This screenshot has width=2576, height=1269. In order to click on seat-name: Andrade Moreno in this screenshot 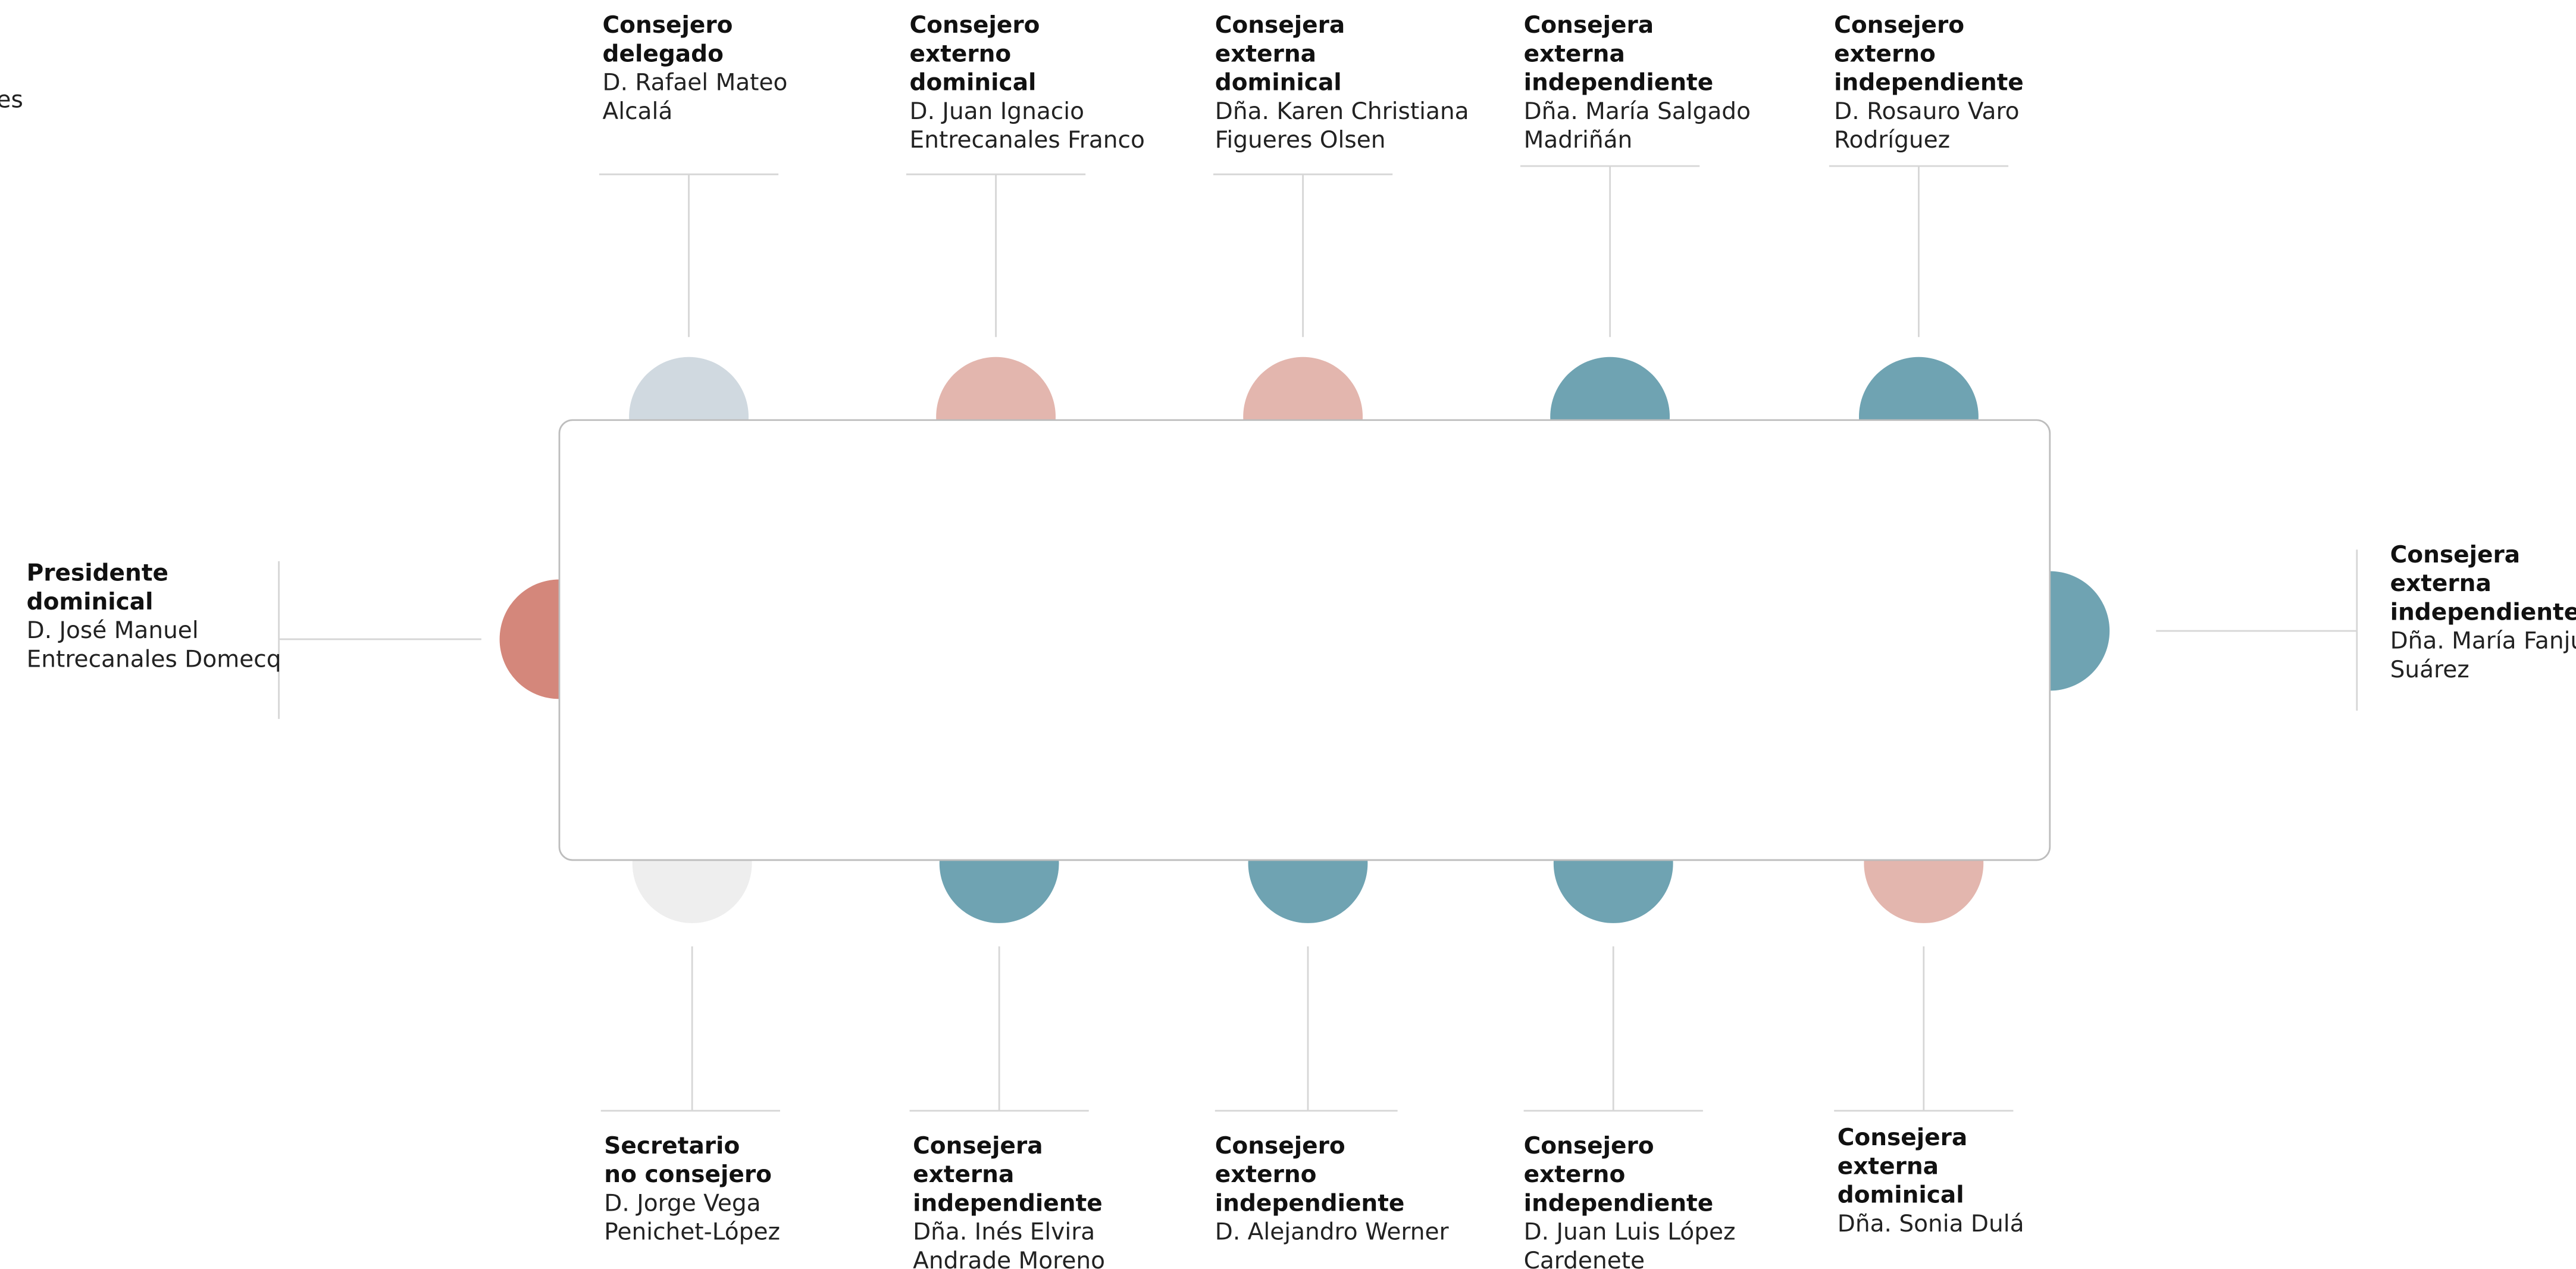, I will do `click(1009, 1258)`.